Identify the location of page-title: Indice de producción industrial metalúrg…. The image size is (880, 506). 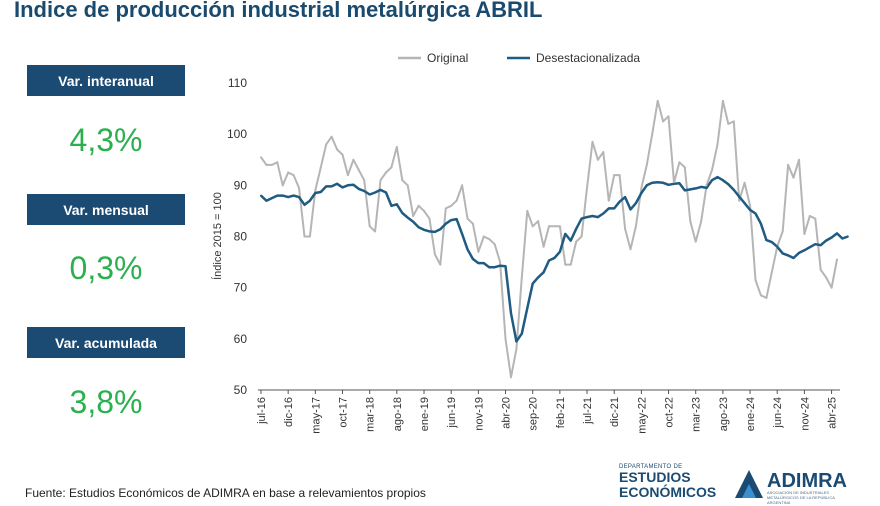
(278, 11).